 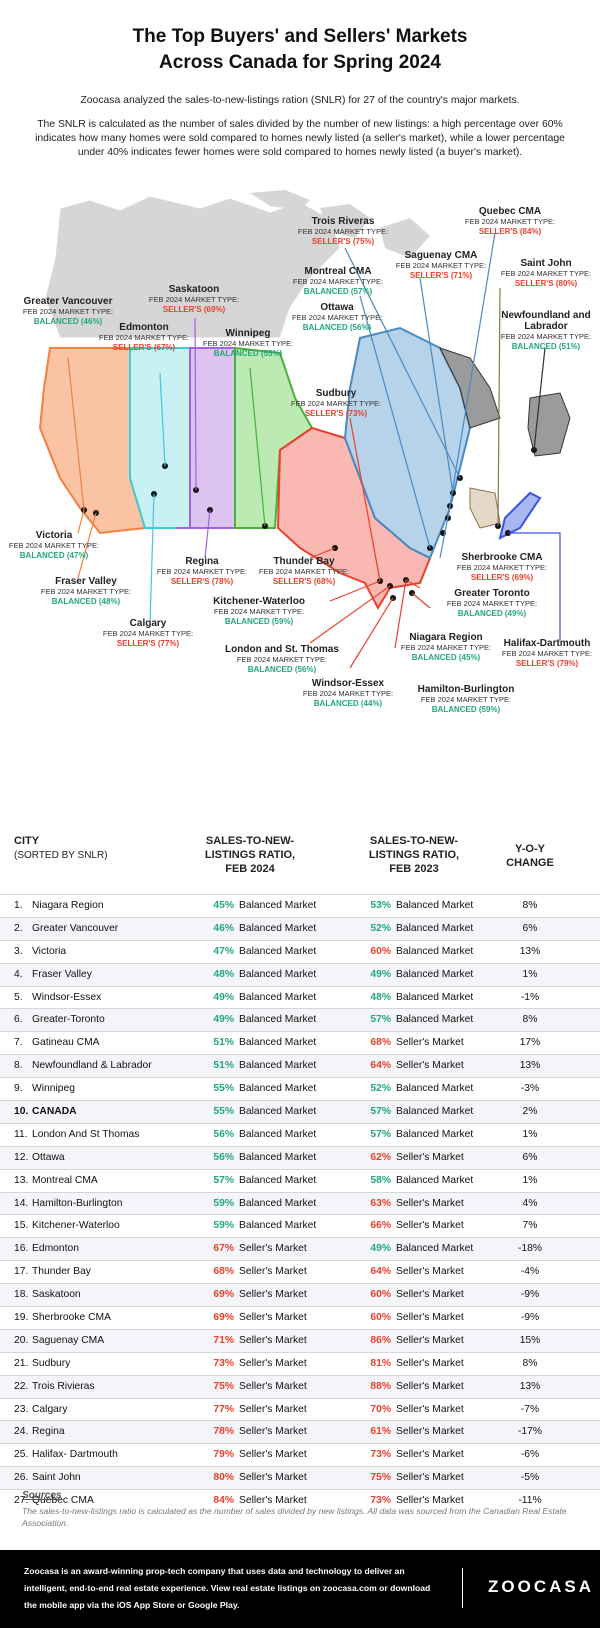 I want to click on city-cell: Winnipeg, so click(x=53, y=1089).